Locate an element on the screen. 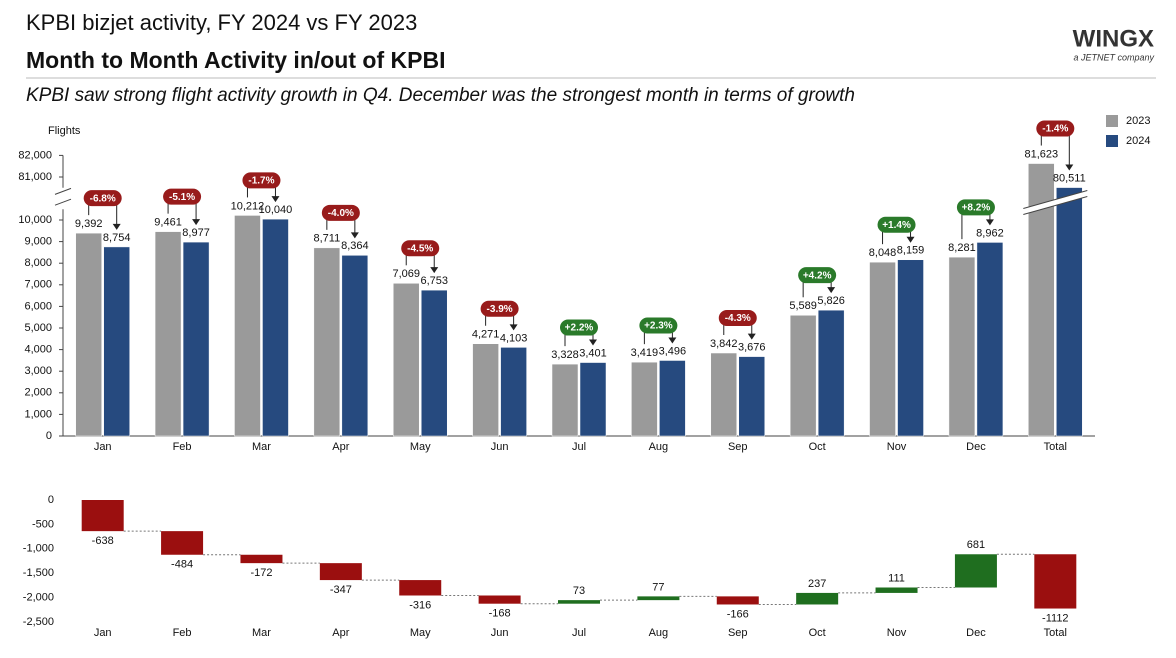  value-label: 237 is located at coordinates (817, 584).